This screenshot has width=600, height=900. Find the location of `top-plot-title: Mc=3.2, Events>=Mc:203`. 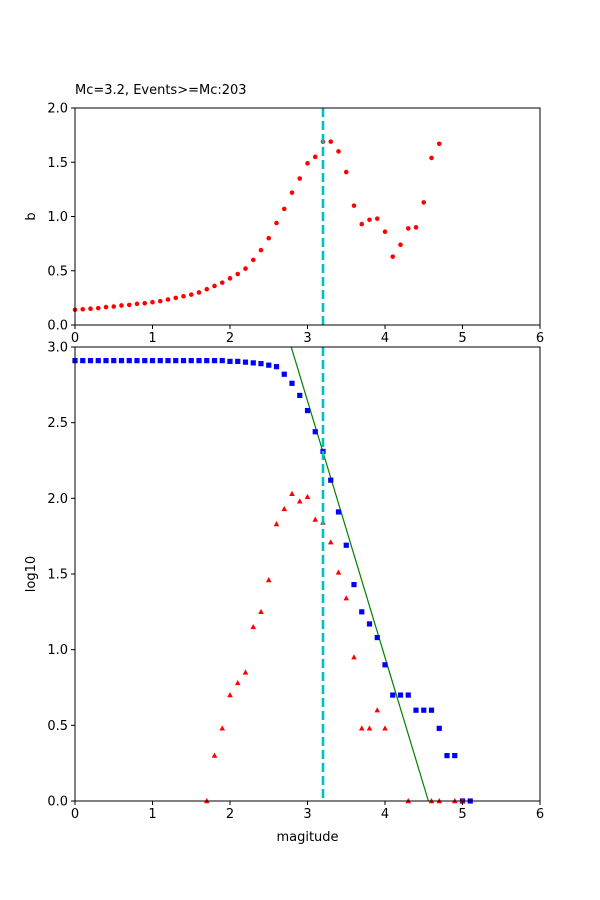

top-plot-title: Mc=3.2, Events>=Mc:203 is located at coordinates (161, 90).